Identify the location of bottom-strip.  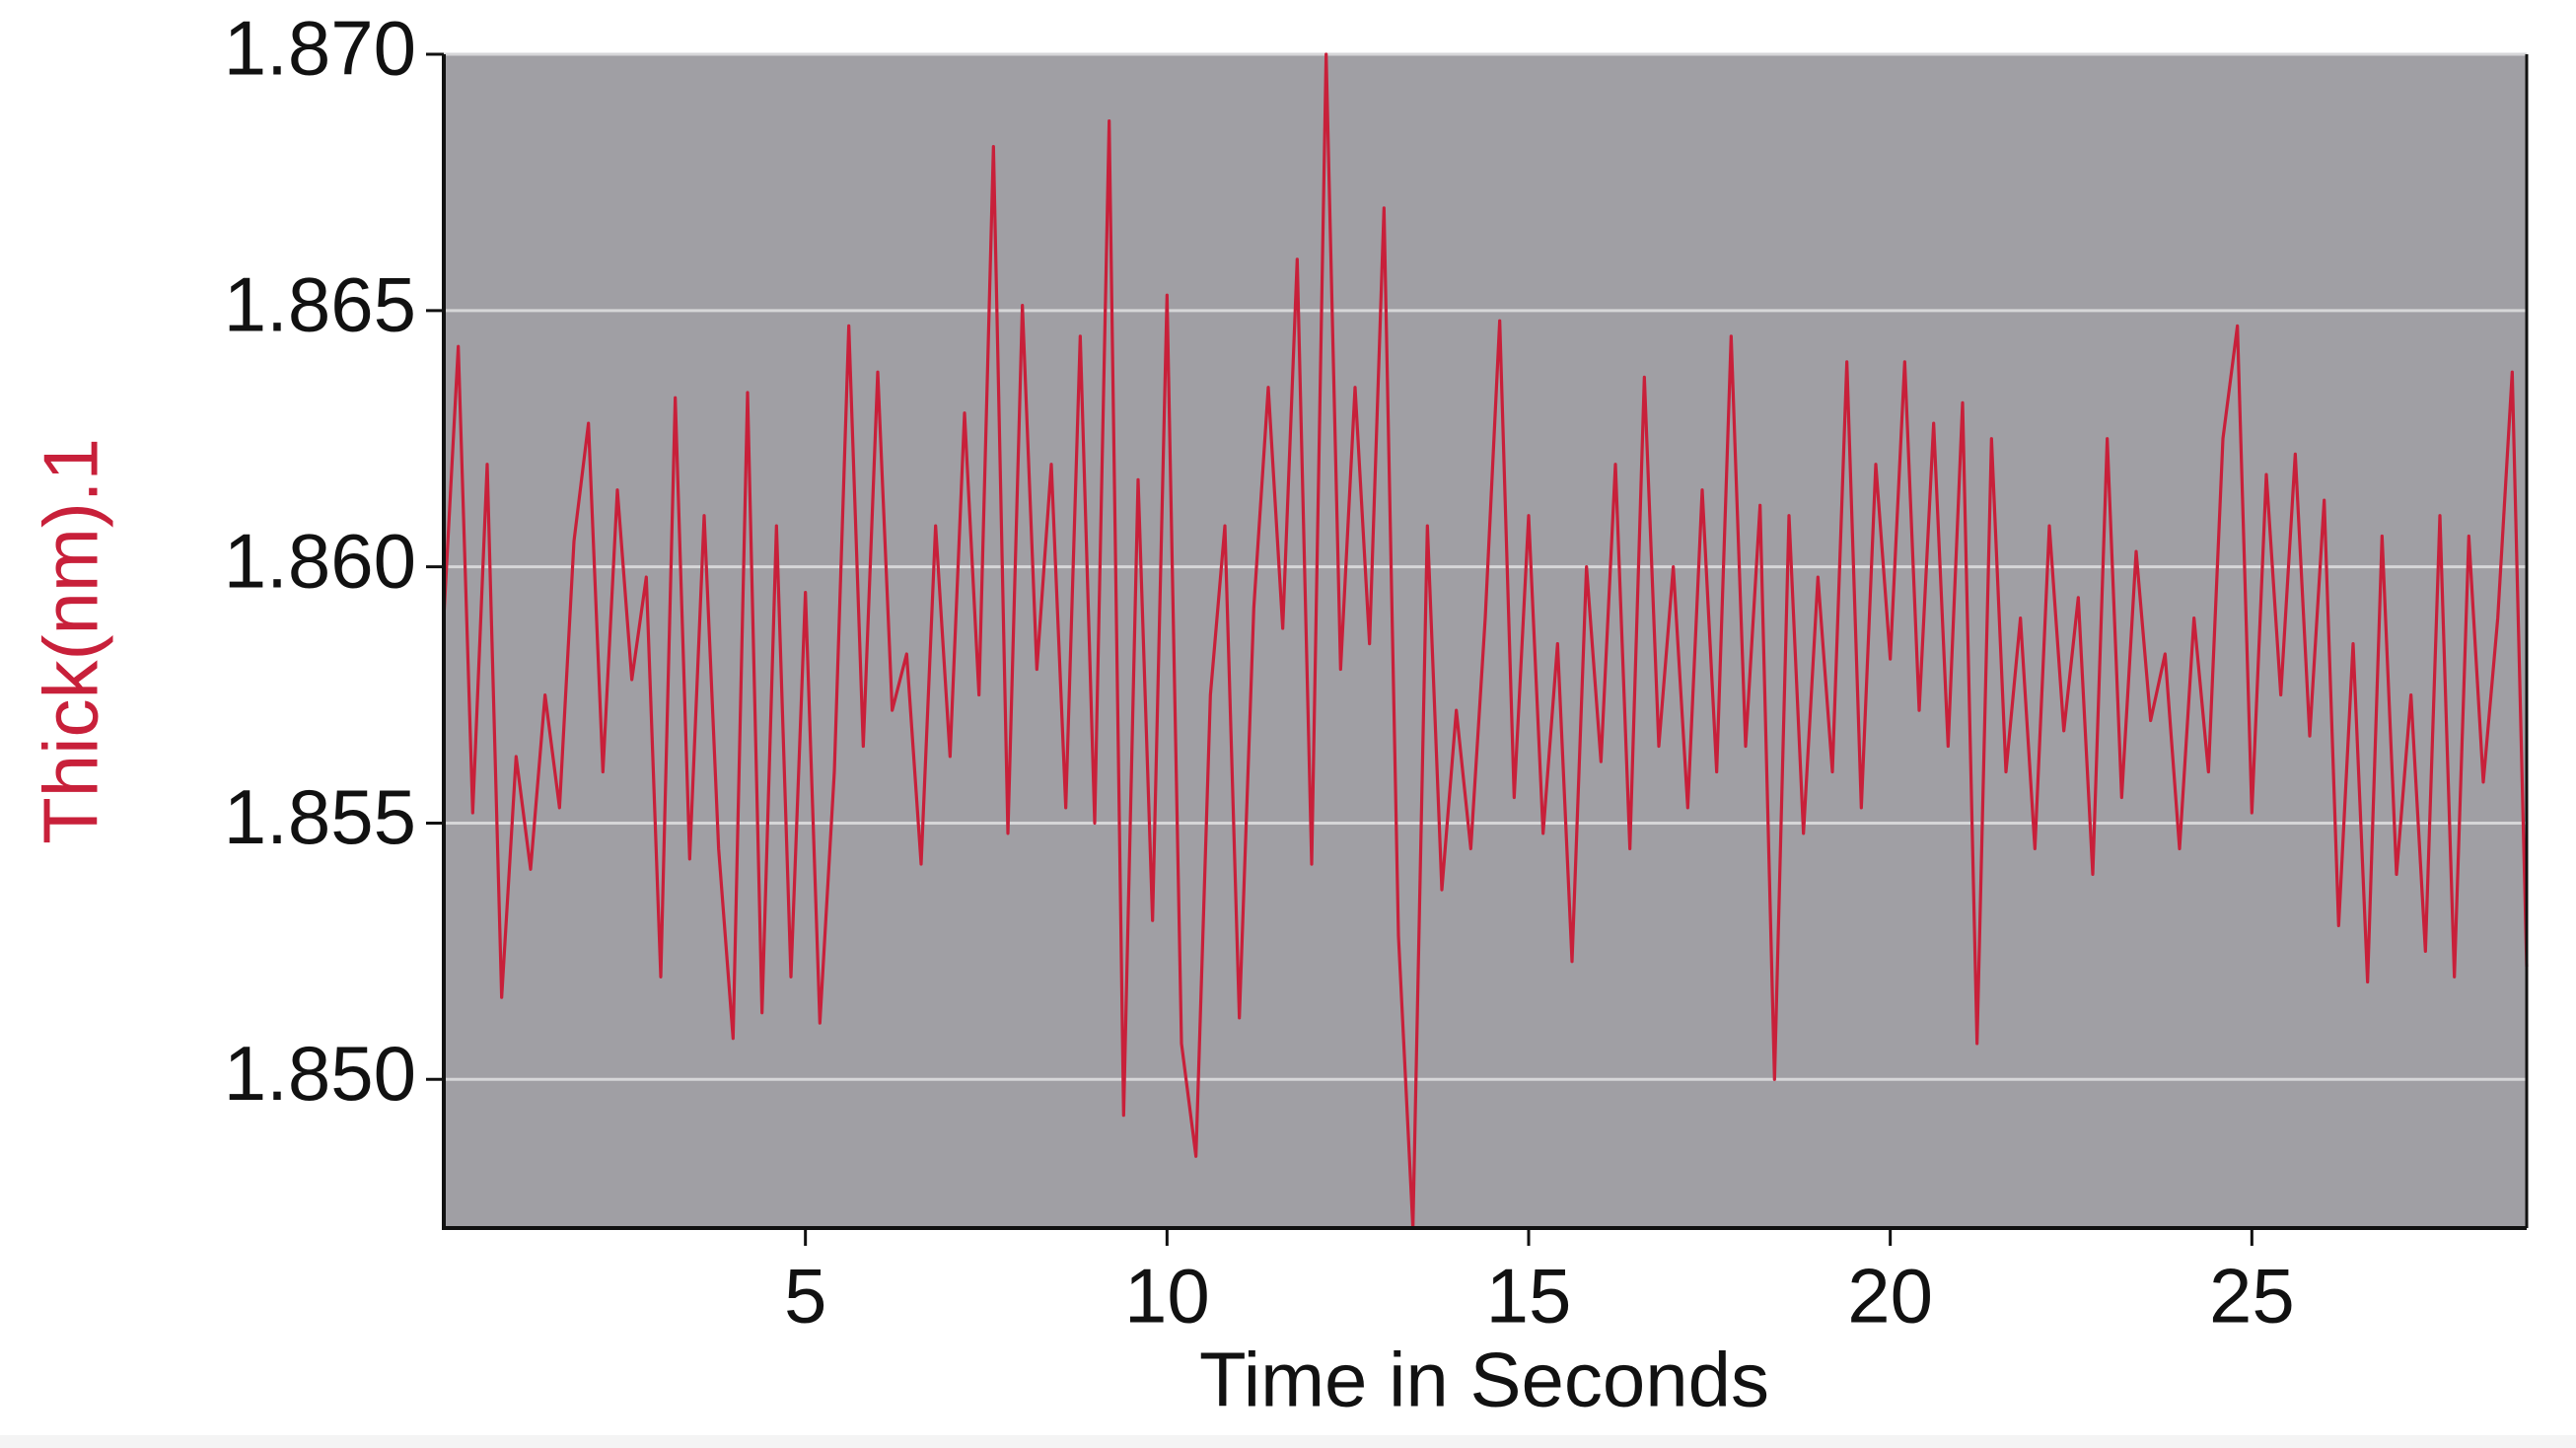
(1288, 1441).